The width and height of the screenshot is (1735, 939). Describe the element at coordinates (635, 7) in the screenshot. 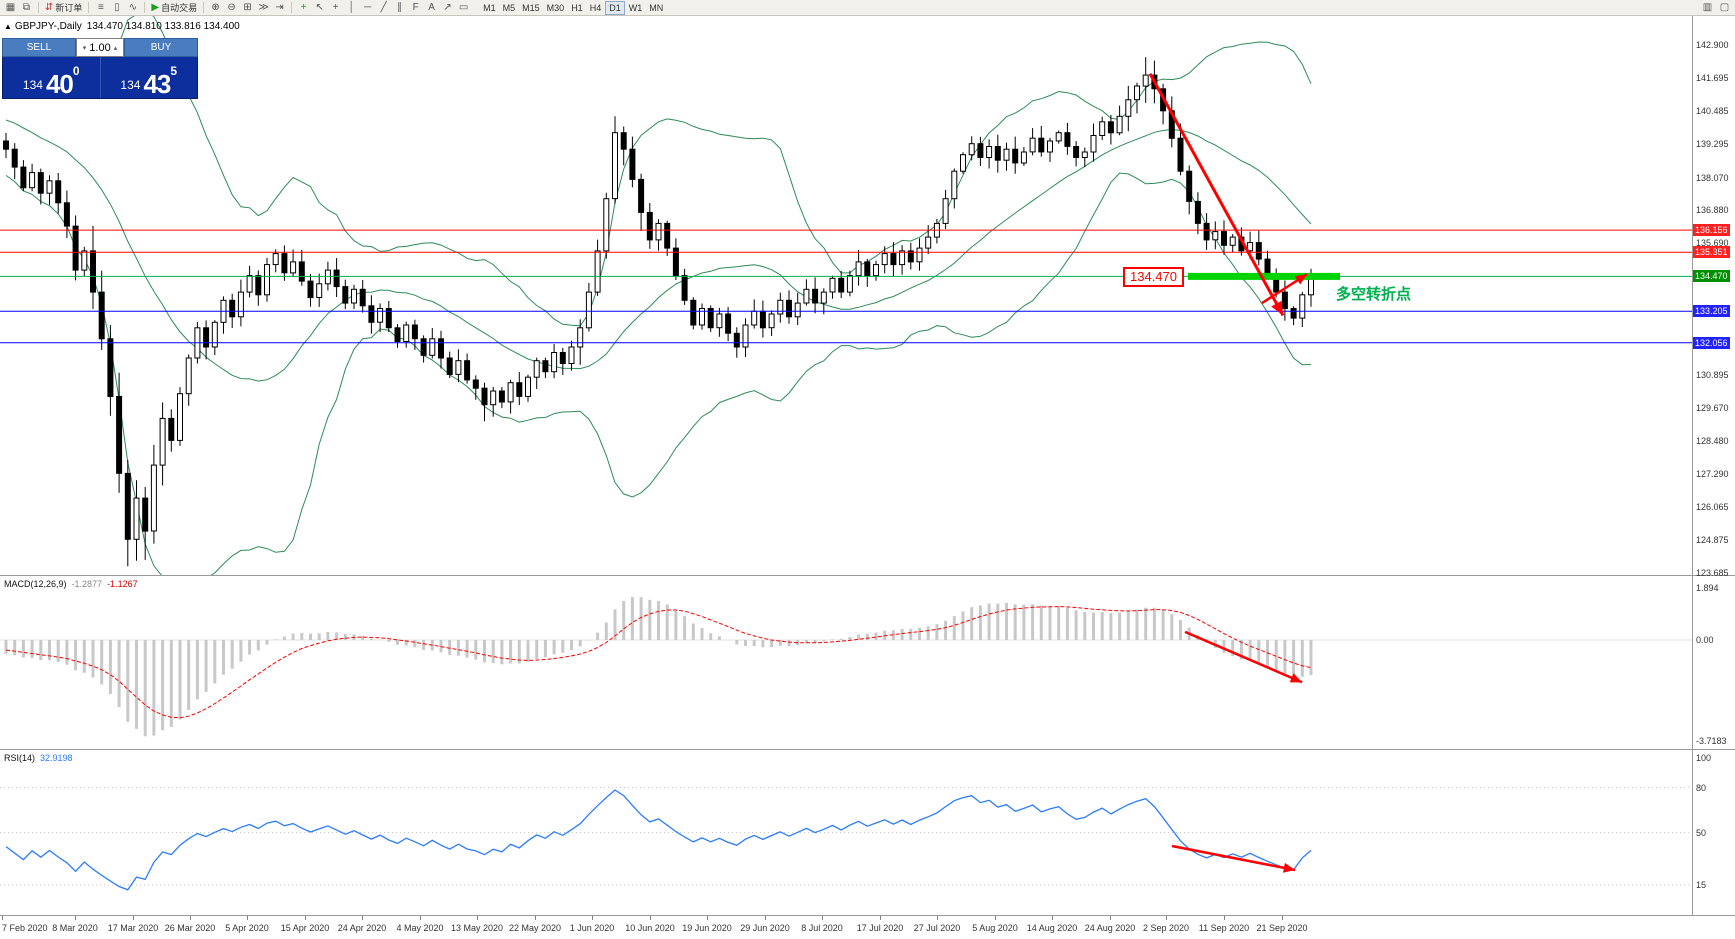

I see `timeframe-w1: W1` at that location.